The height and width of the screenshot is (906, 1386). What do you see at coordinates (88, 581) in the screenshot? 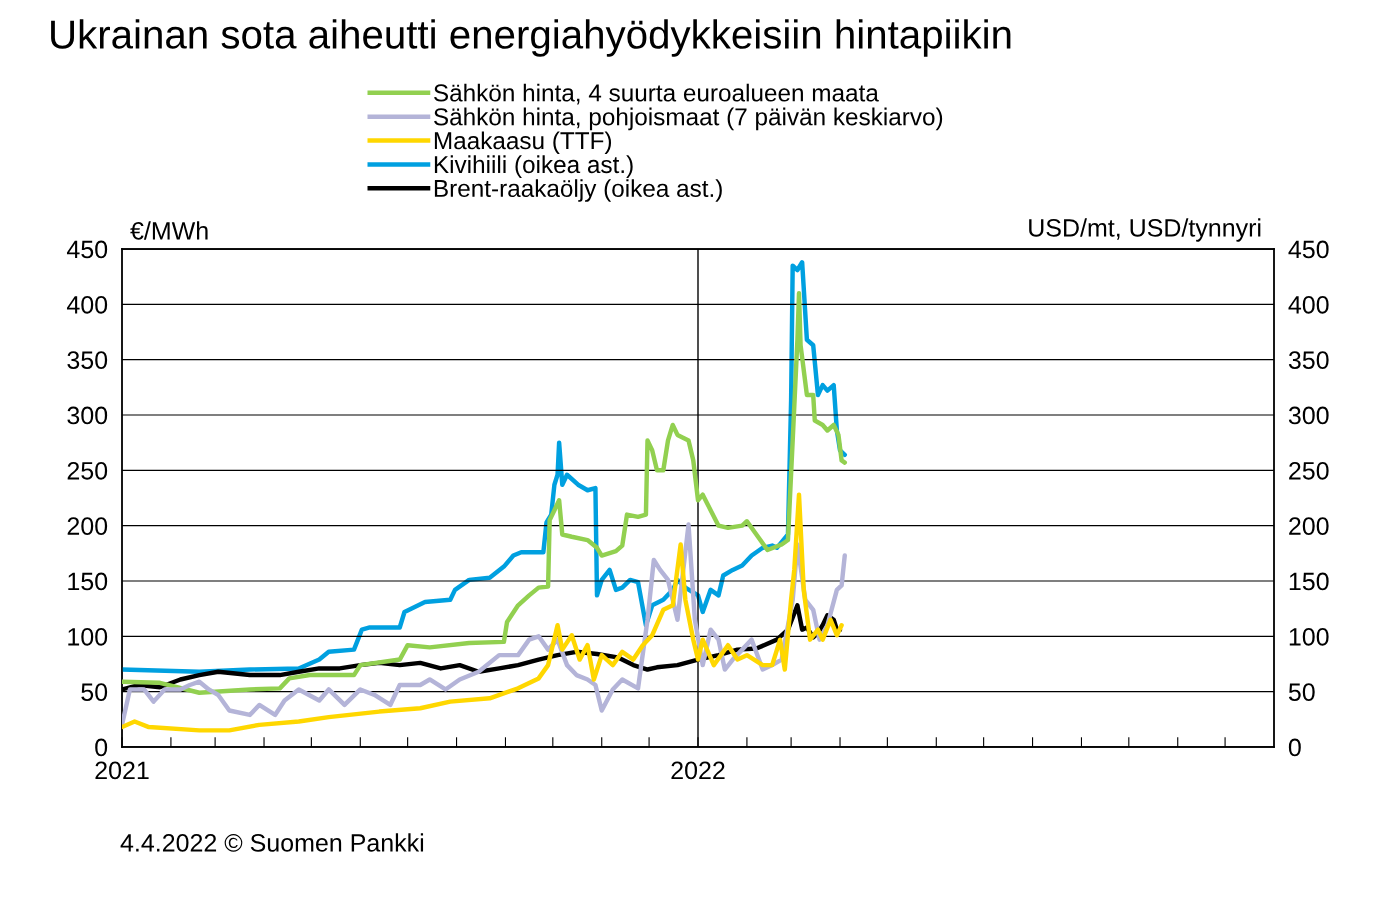
I see `y-tick-label: 150` at bounding box center [88, 581].